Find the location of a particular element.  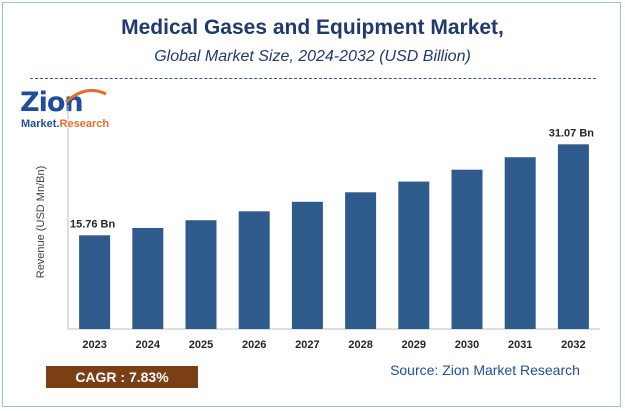

bar-2027 is located at coordinates (307, 265).